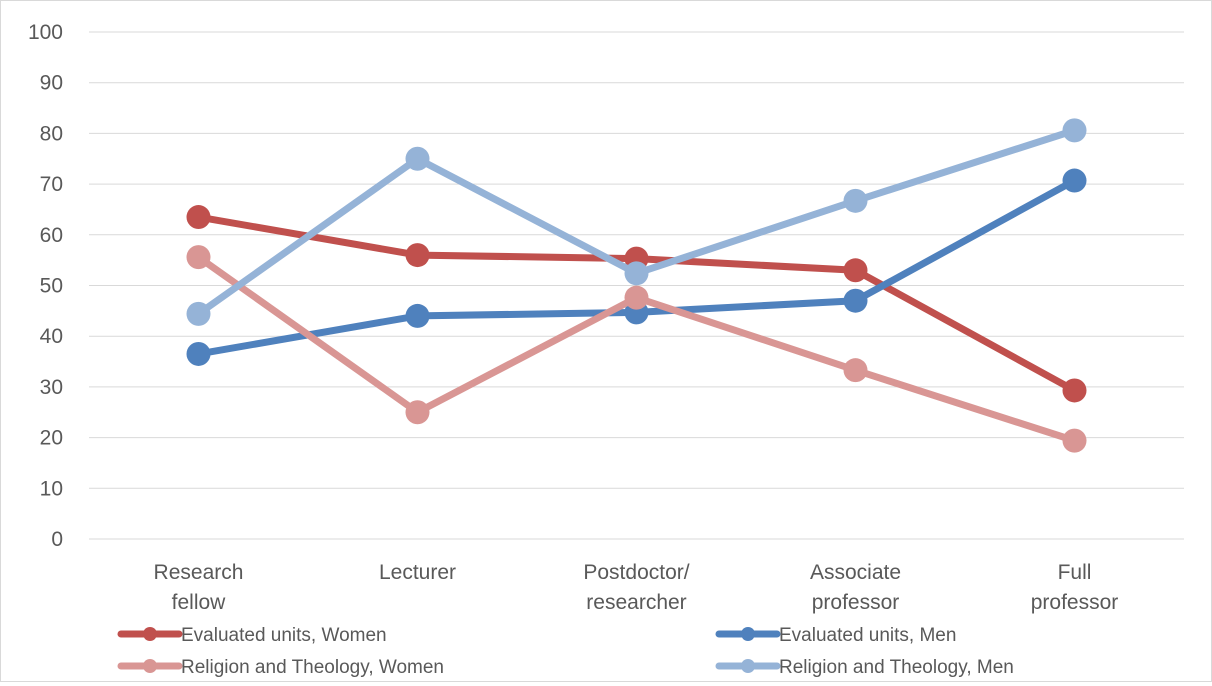 This screenshot has width=1212, height=686. I want to click on legend-item: Religion and Theology, Women, so click(280, 667).